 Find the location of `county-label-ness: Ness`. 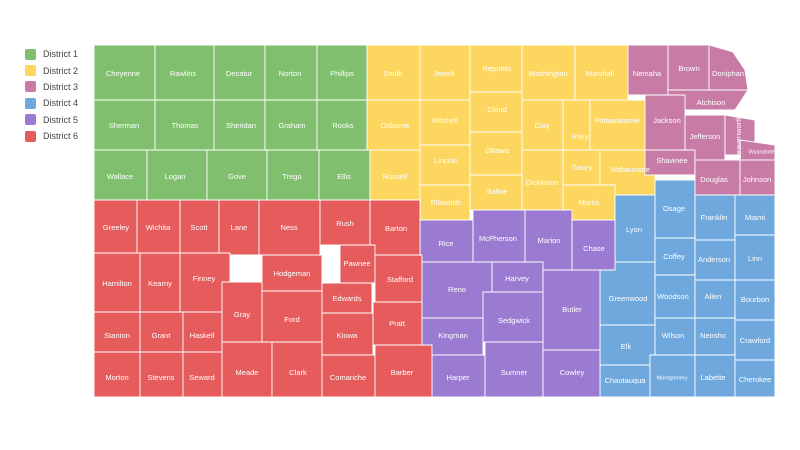

county-label-ness: Ness is located at coordinates (288, 227).